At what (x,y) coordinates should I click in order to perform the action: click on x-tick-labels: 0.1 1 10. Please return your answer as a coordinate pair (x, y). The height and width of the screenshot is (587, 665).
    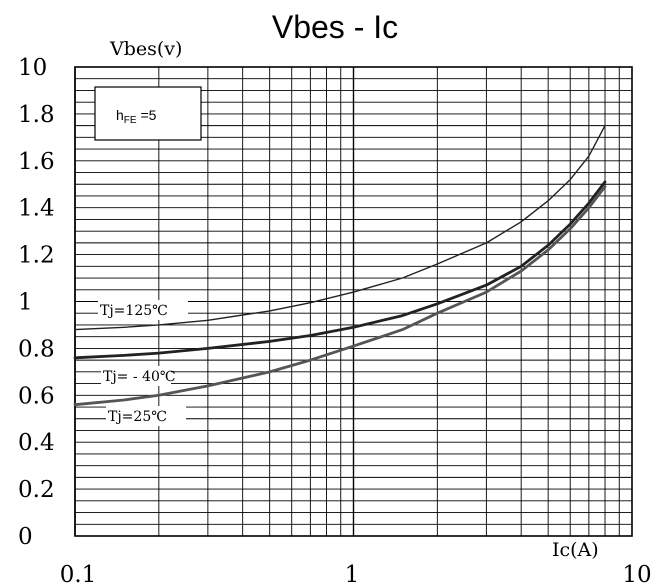
    Looking at the image, I should click on (356, 574).